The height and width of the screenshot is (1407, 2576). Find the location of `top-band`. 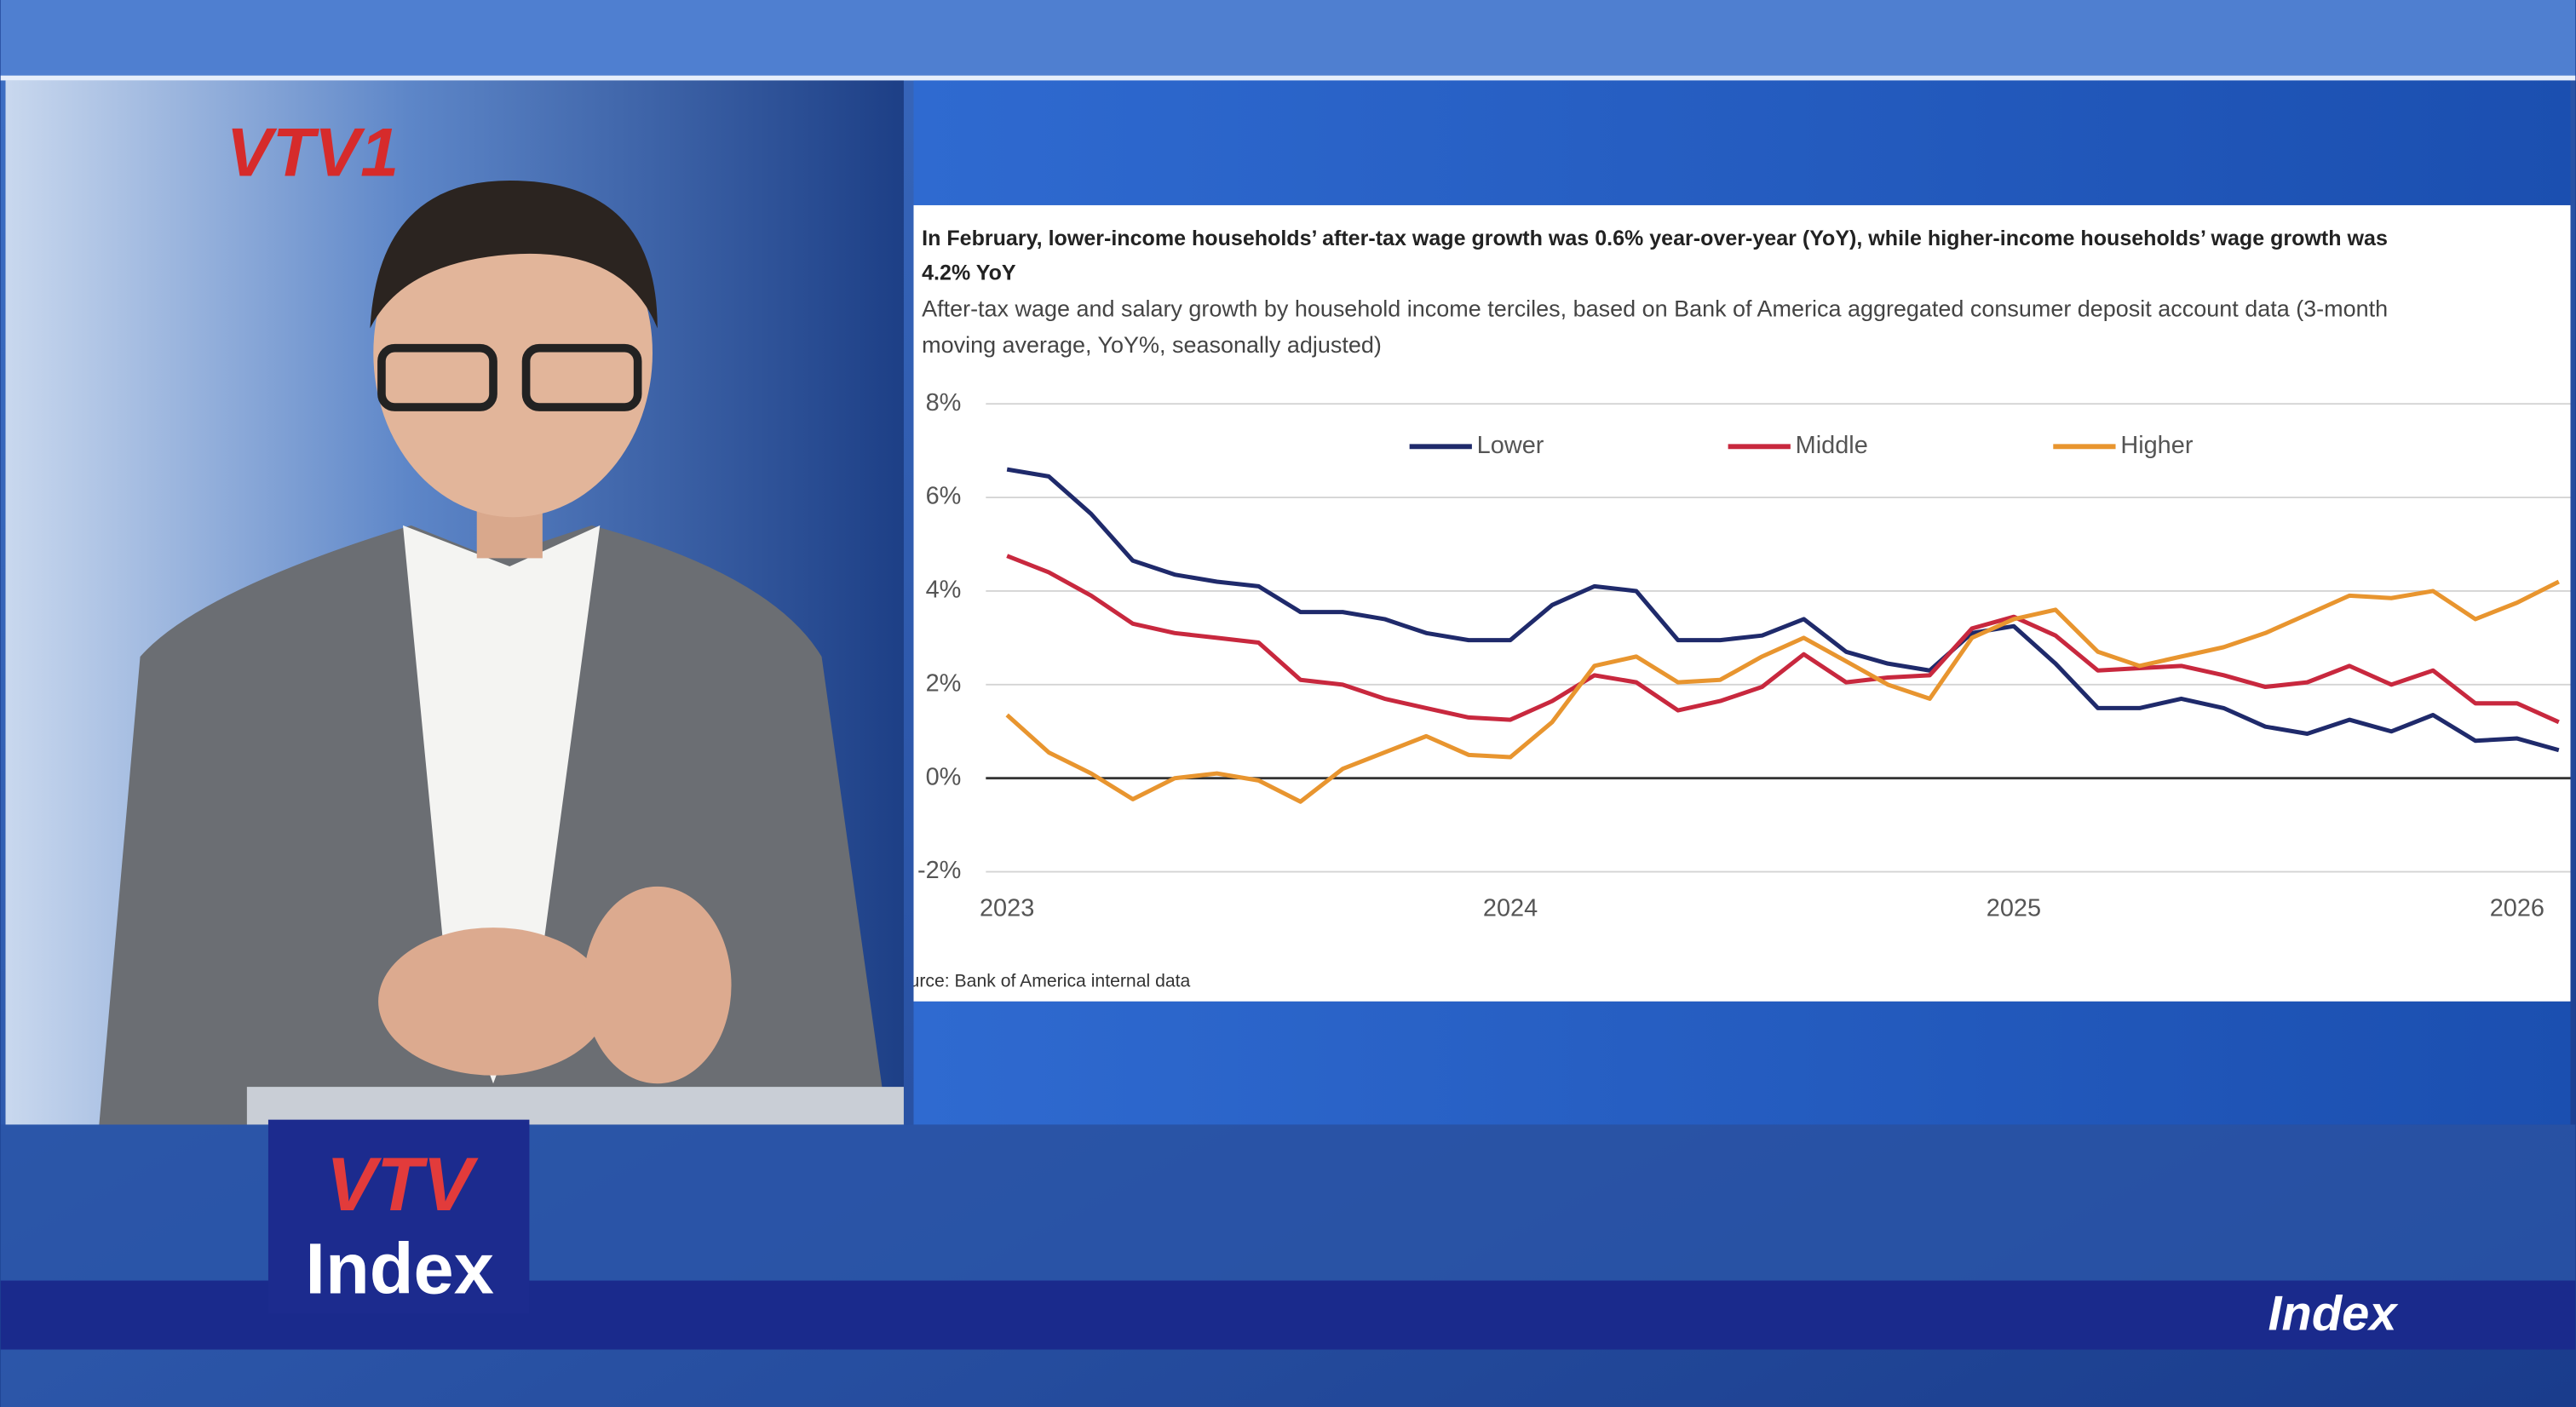

top-band is located at coordinates (1288, 38).